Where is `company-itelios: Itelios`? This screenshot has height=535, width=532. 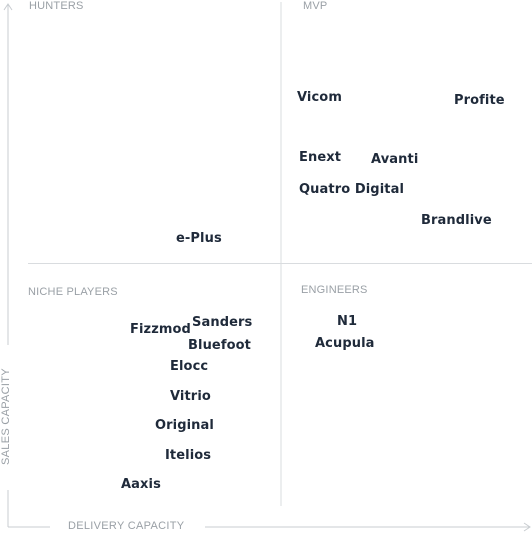
company-itelios: Itelios is located at coordinates (188, 455).